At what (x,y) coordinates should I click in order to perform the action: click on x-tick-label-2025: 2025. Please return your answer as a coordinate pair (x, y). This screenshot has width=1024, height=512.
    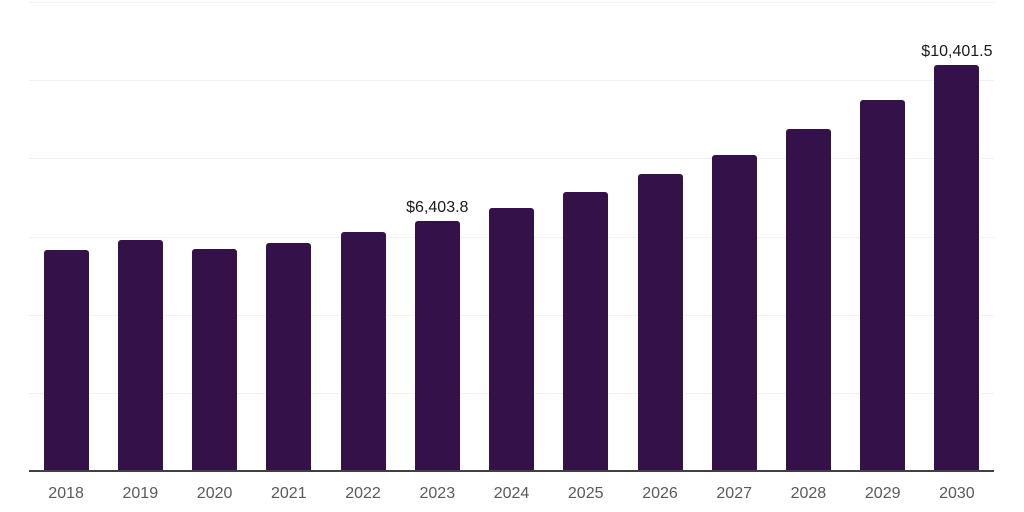
    Looking at the image, I should click on (585, 493).